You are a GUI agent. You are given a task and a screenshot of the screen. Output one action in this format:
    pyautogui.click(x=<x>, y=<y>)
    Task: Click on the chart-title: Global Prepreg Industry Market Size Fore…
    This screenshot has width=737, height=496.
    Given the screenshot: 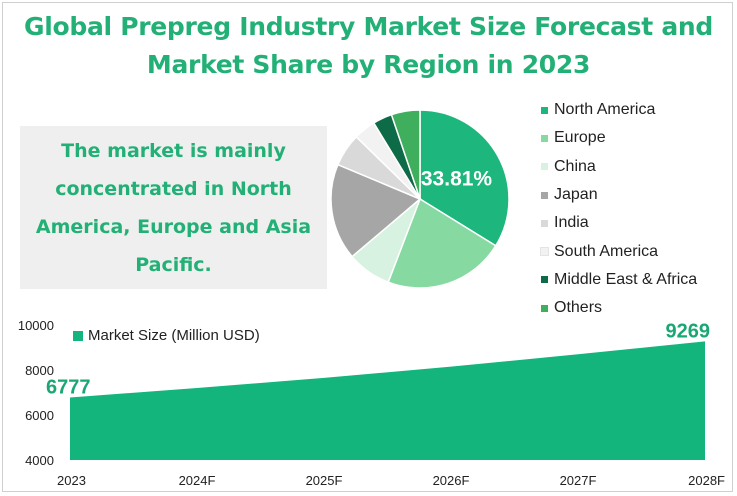 What is the action you would take?
    pyautogui.click(x=368, y=45)
    